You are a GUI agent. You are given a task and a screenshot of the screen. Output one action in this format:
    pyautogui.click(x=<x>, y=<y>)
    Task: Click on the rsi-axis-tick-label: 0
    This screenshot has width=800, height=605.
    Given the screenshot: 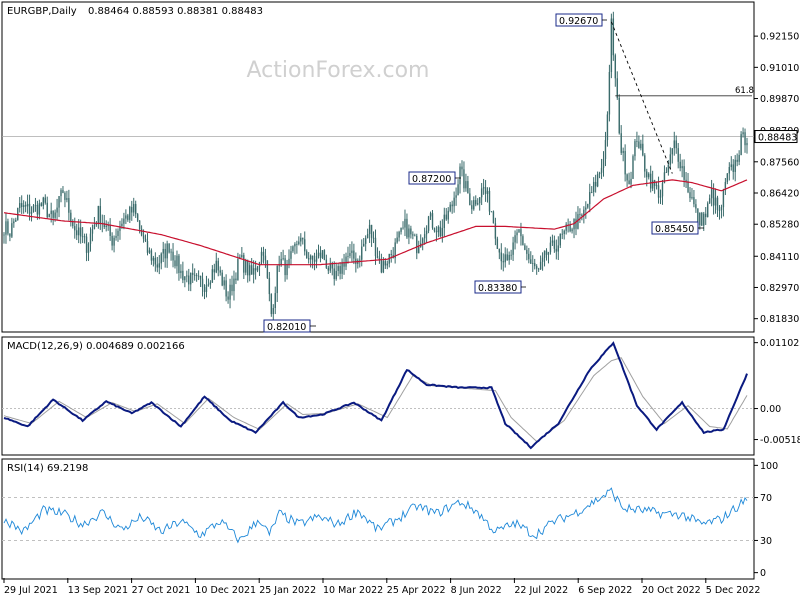 What is the action you would take?
    pyautogui.click(x=763, y=573)
    